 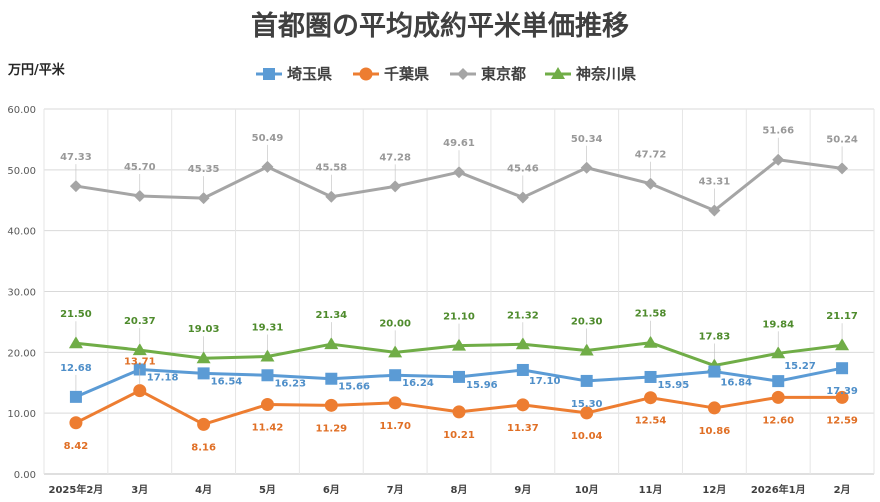 What do you see at coordinates (587, 322) in the screenshot?
I see `data-label: 20.30` at bounding box center [587, 322].